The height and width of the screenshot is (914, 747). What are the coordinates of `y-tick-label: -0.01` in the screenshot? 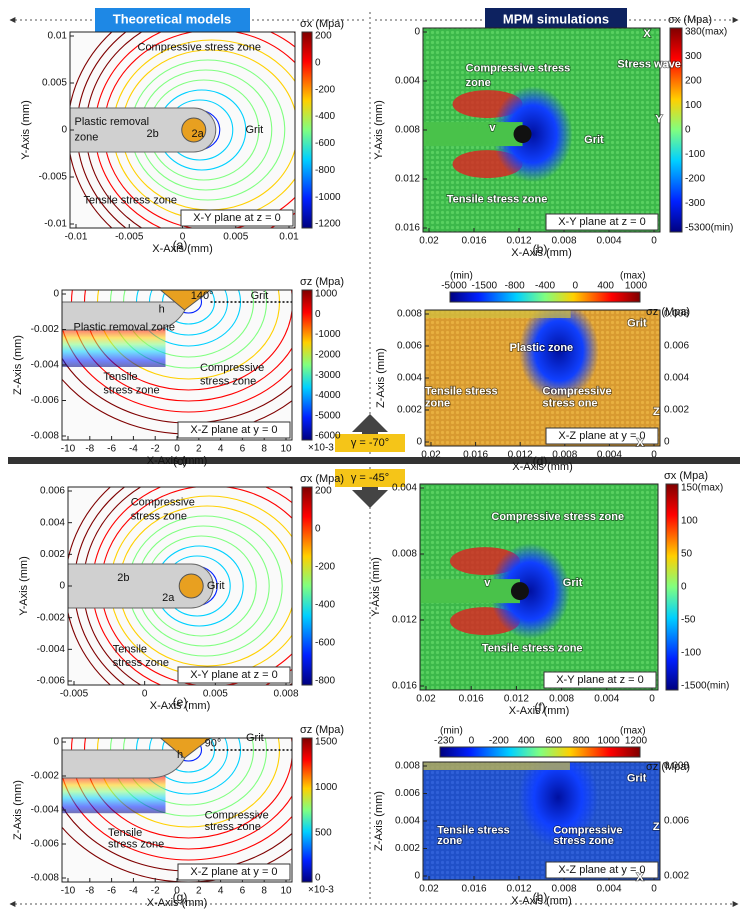 It's located at (55, 224).